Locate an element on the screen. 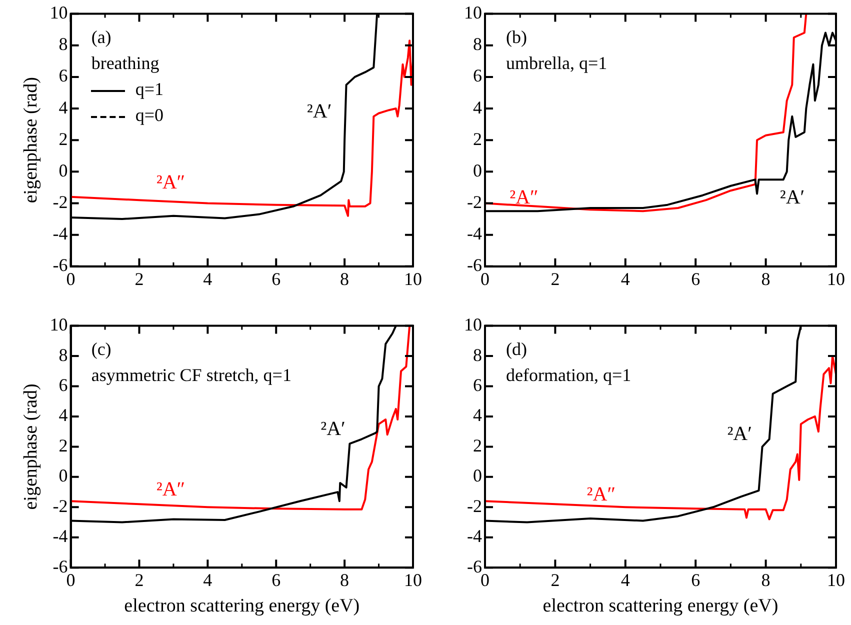 Image resolution: width=851 pixels, height=625 pixels. legend-label: ²A′ is located at coordinates (792, 197).